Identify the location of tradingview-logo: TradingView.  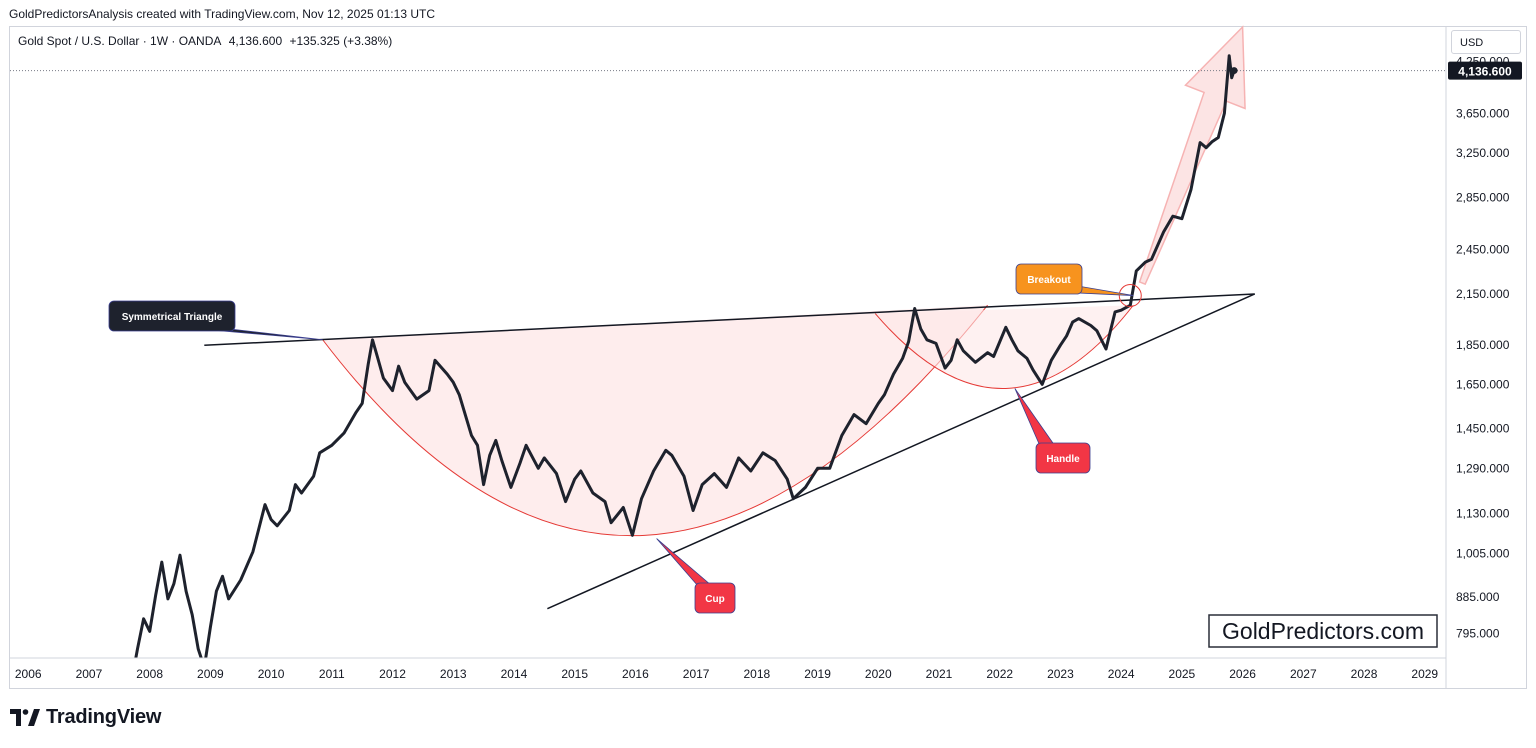
(85, 717).